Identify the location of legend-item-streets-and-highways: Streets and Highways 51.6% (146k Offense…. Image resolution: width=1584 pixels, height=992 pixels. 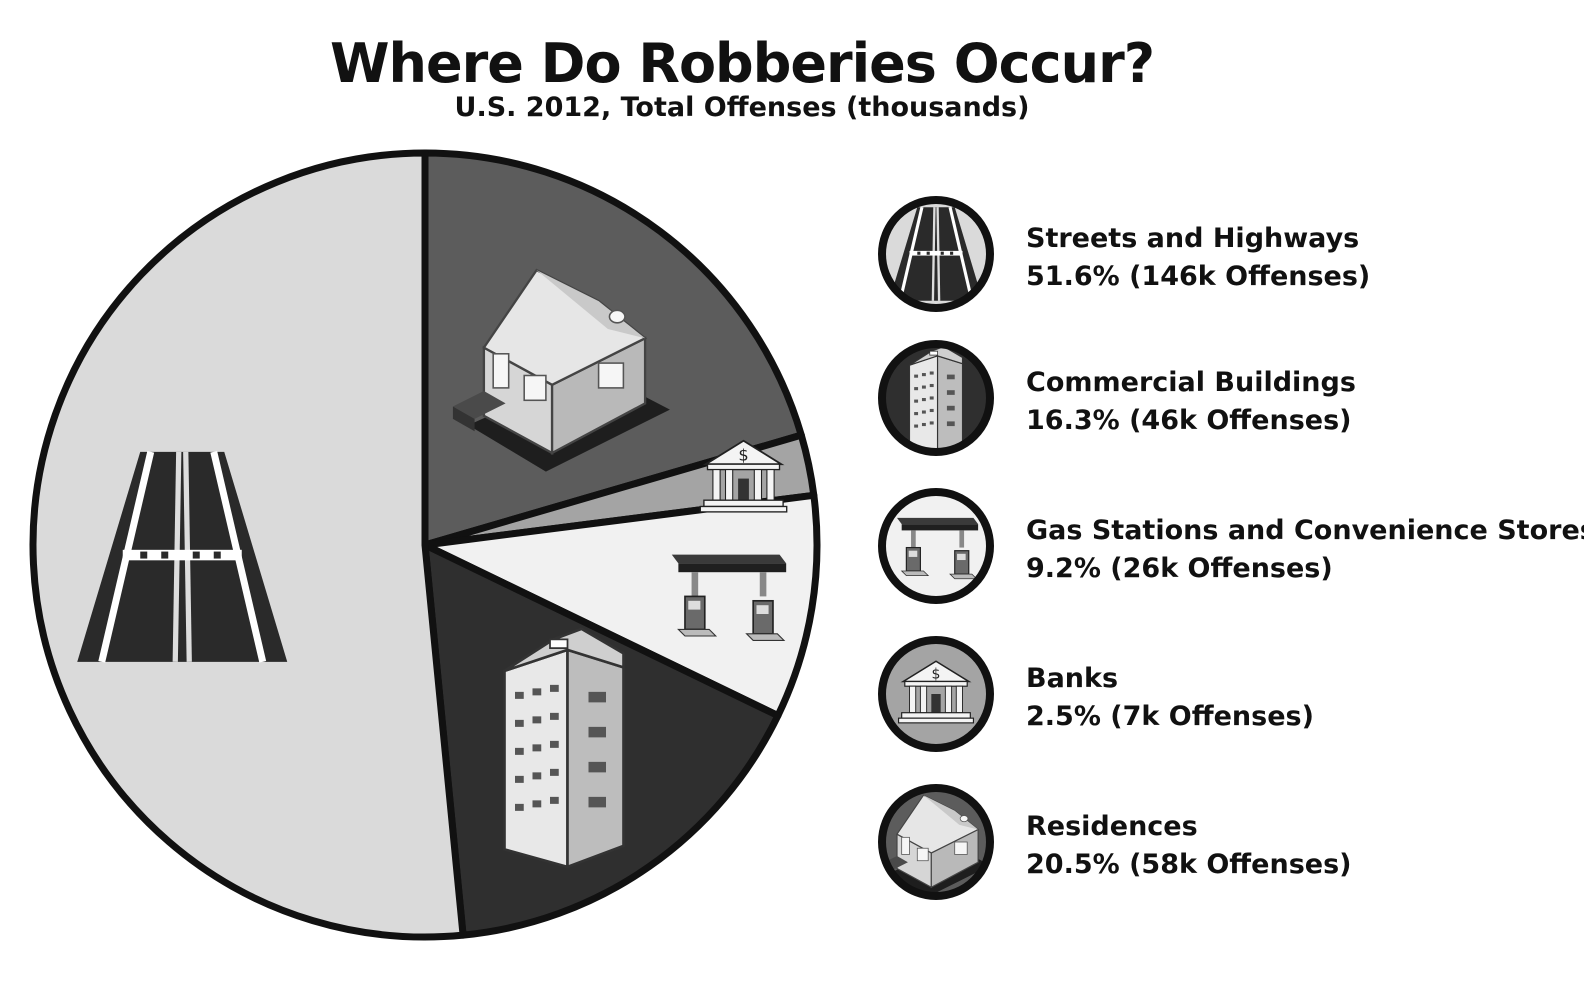
(1226, 256).